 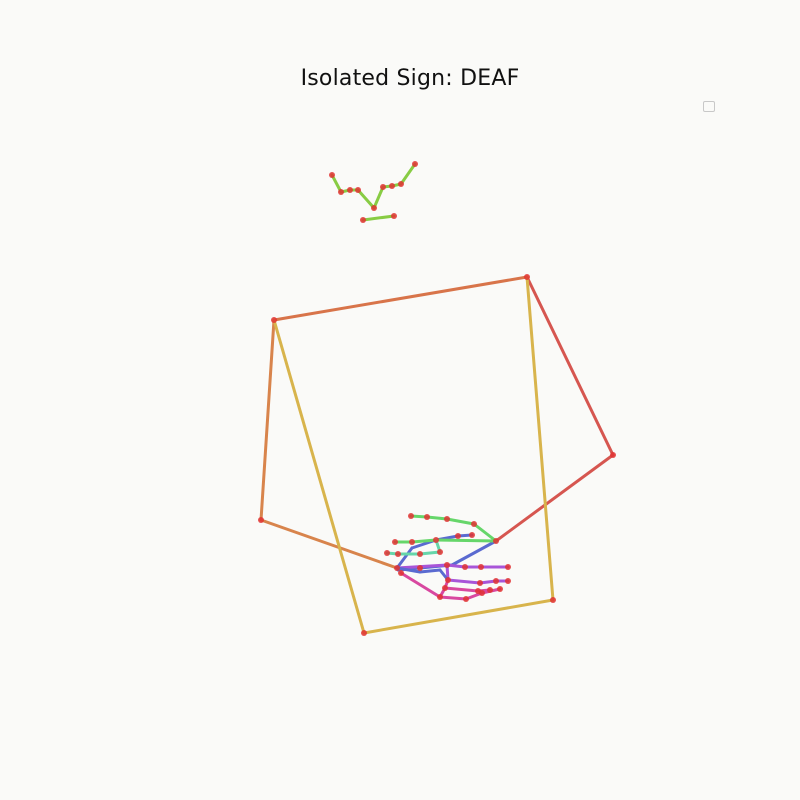 I want to click on figure-title: Isolated Sign: DEAF, so click(x=410, y=78).